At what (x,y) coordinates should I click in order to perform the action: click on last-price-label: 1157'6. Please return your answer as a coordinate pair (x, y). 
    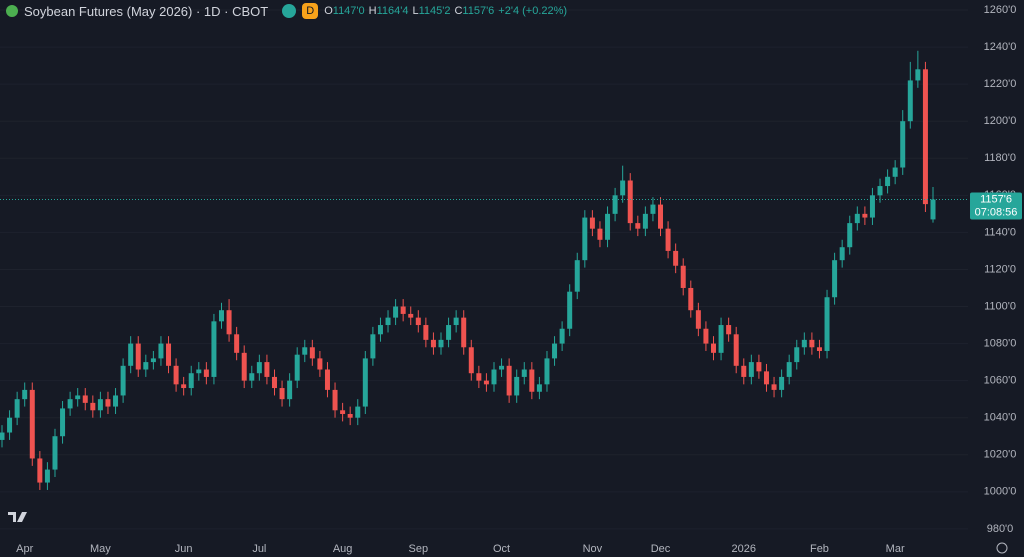
    Looking at the image, I should click on (996, 199).